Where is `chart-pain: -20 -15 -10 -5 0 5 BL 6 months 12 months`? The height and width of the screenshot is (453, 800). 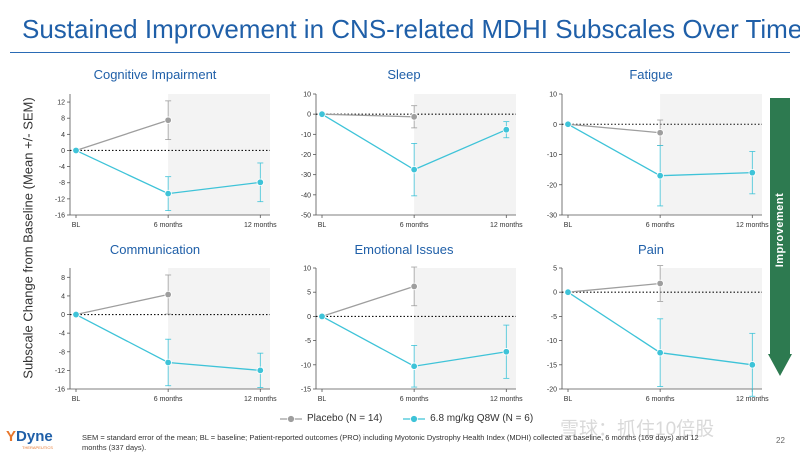 chart-pain: -20 -15 -10 -5 0 5 BL 6 months 12 months is located at coordinates (658, 334).